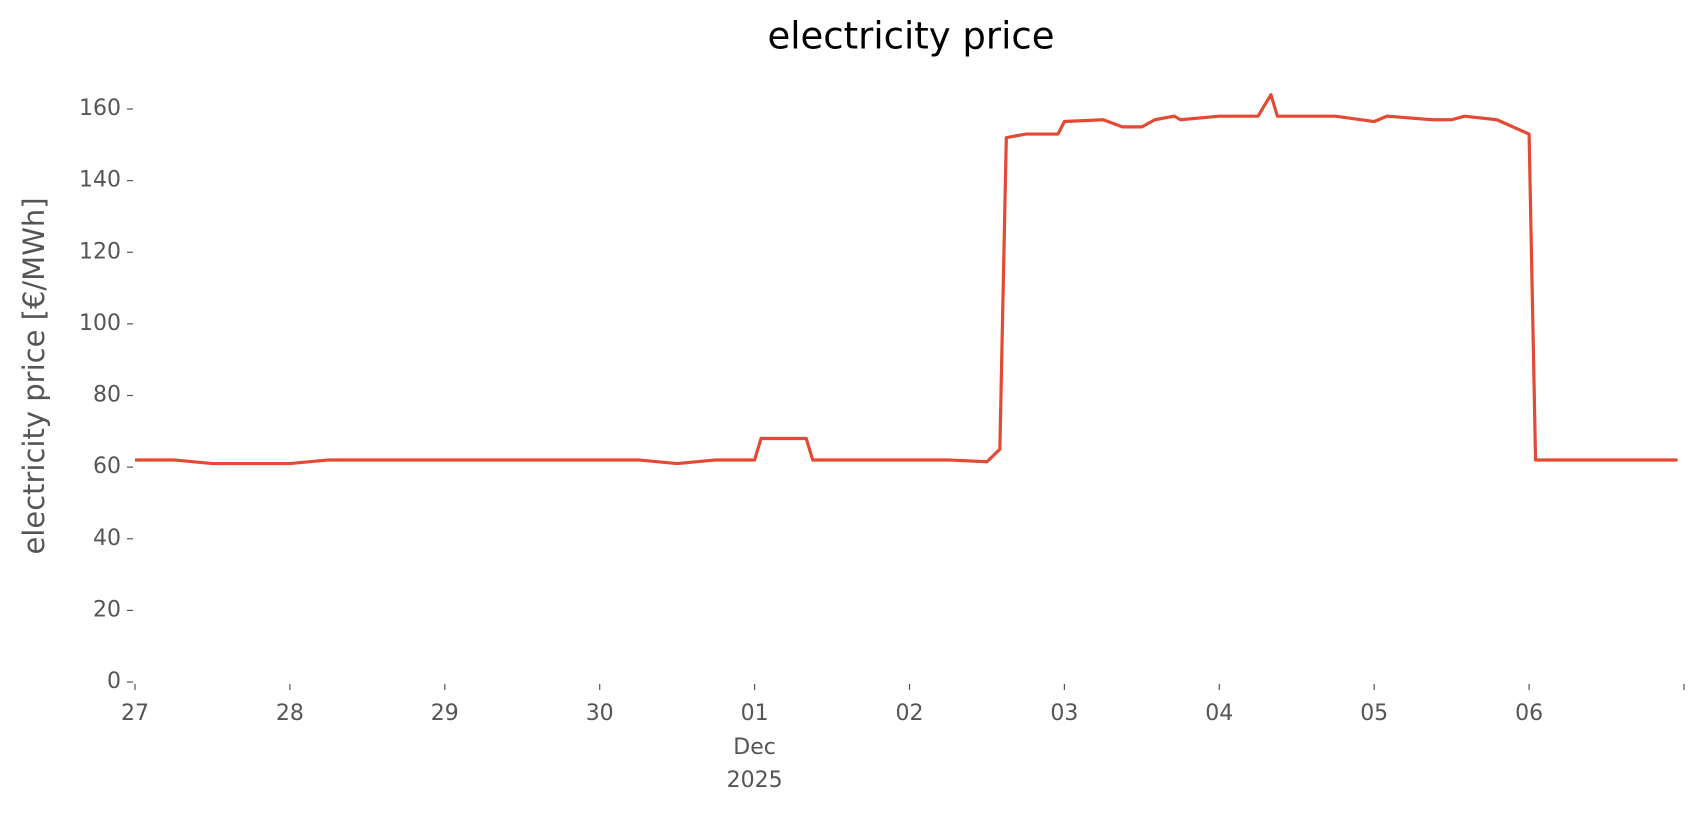  What do you see at coordinates (100, 323) in the screenshot?
I see `y-tick-label: 100` at bounding box center [100, 323].